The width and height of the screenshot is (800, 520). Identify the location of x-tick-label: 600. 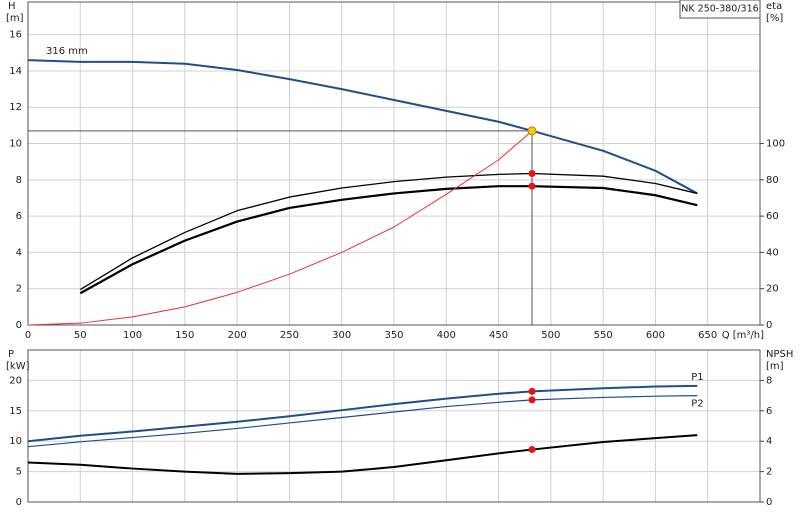
(655, 335).